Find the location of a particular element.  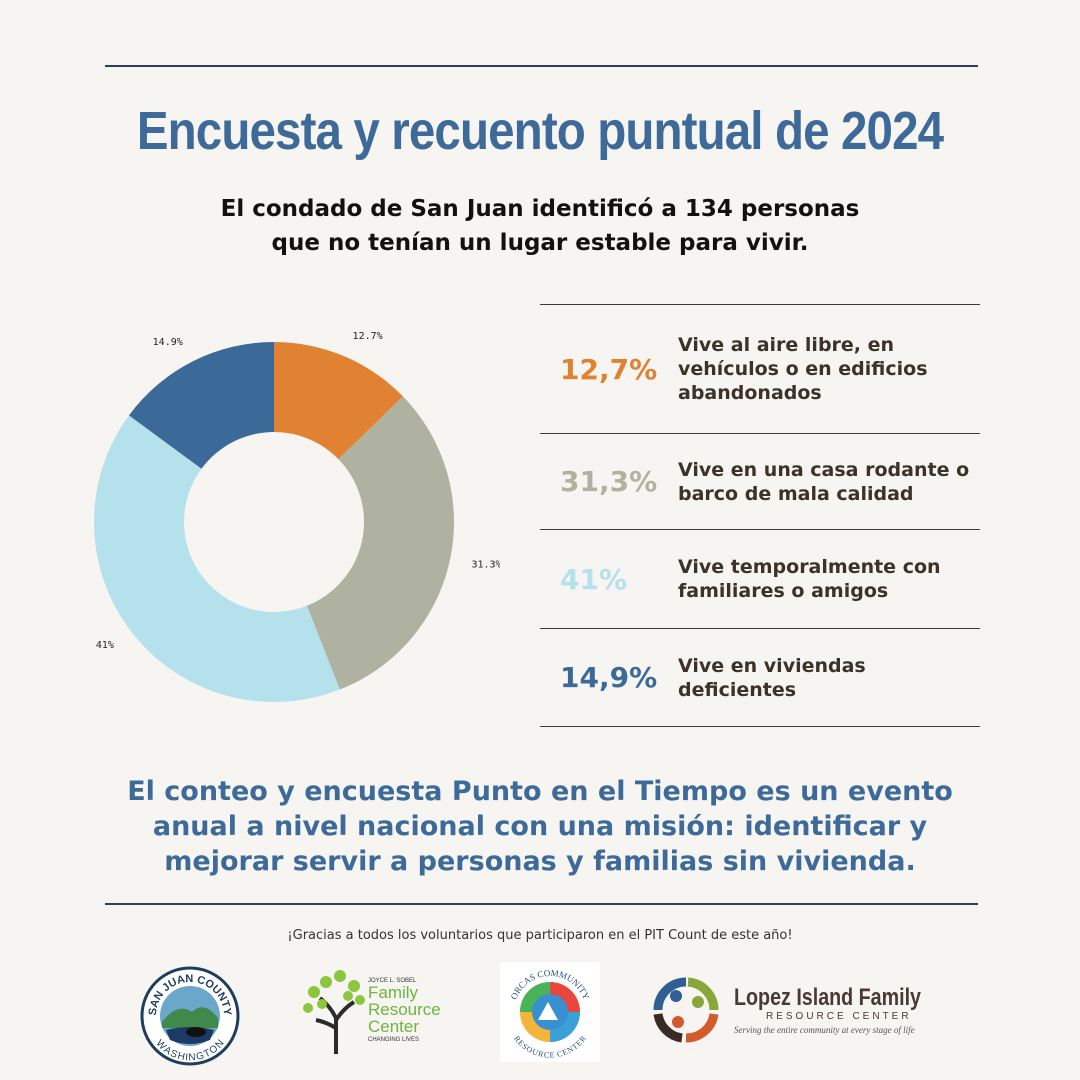

frc-resource-text: Resource is located at coordinates (404, 1009).